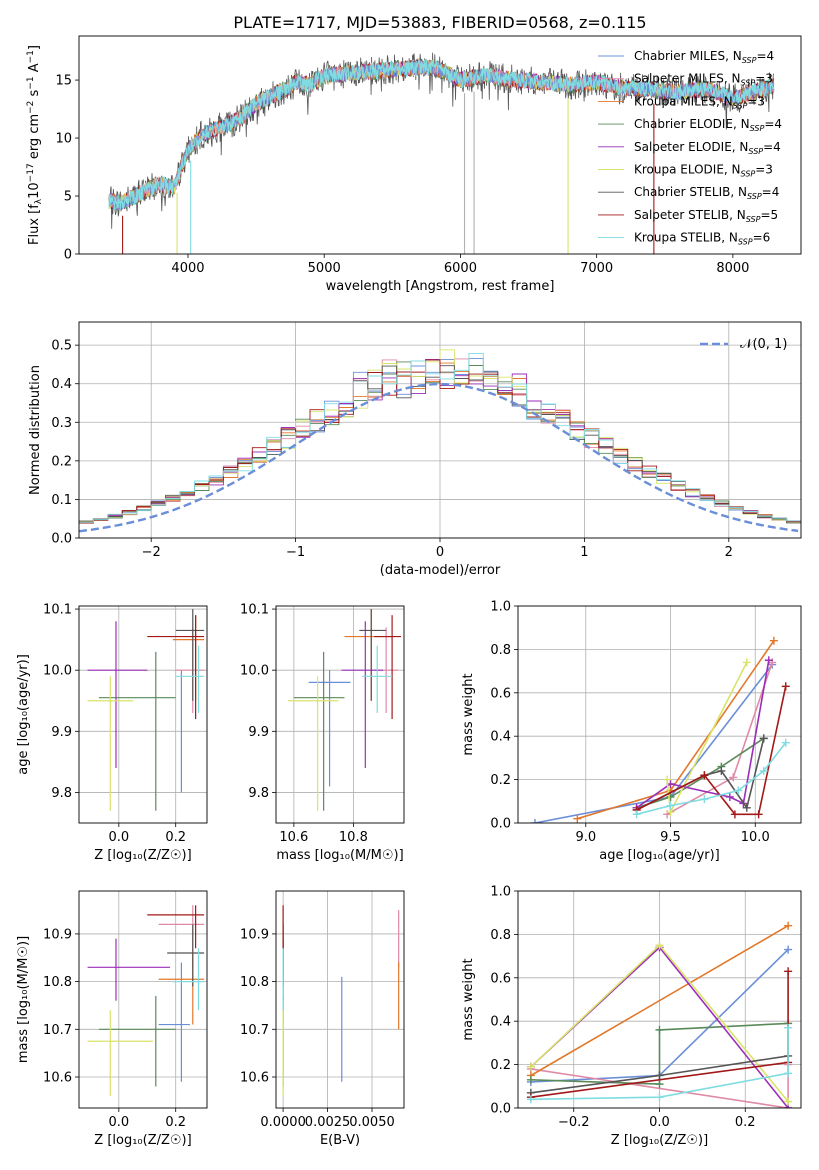  I want to click on x-tick-label: 0.0000, so click(283, 1122).